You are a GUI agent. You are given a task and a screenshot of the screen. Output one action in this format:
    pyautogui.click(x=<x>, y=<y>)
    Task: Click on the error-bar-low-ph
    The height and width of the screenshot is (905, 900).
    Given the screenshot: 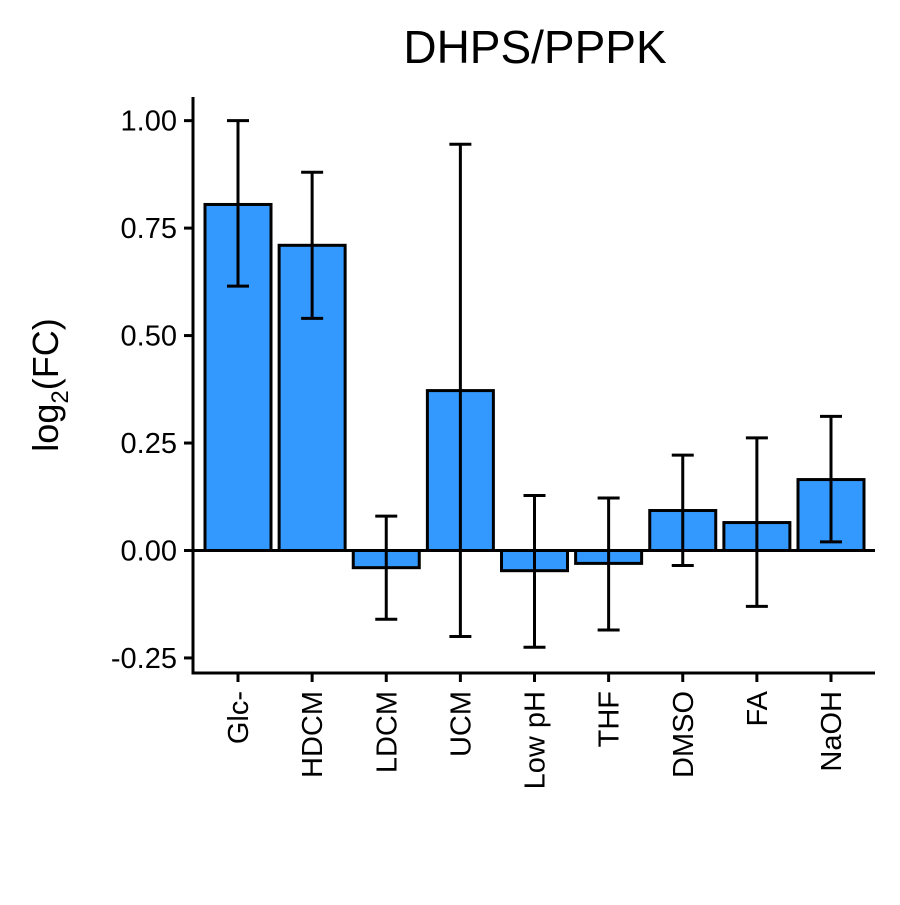 What is the action you would take?
    pyautogui.click(x=534, y=571)
    